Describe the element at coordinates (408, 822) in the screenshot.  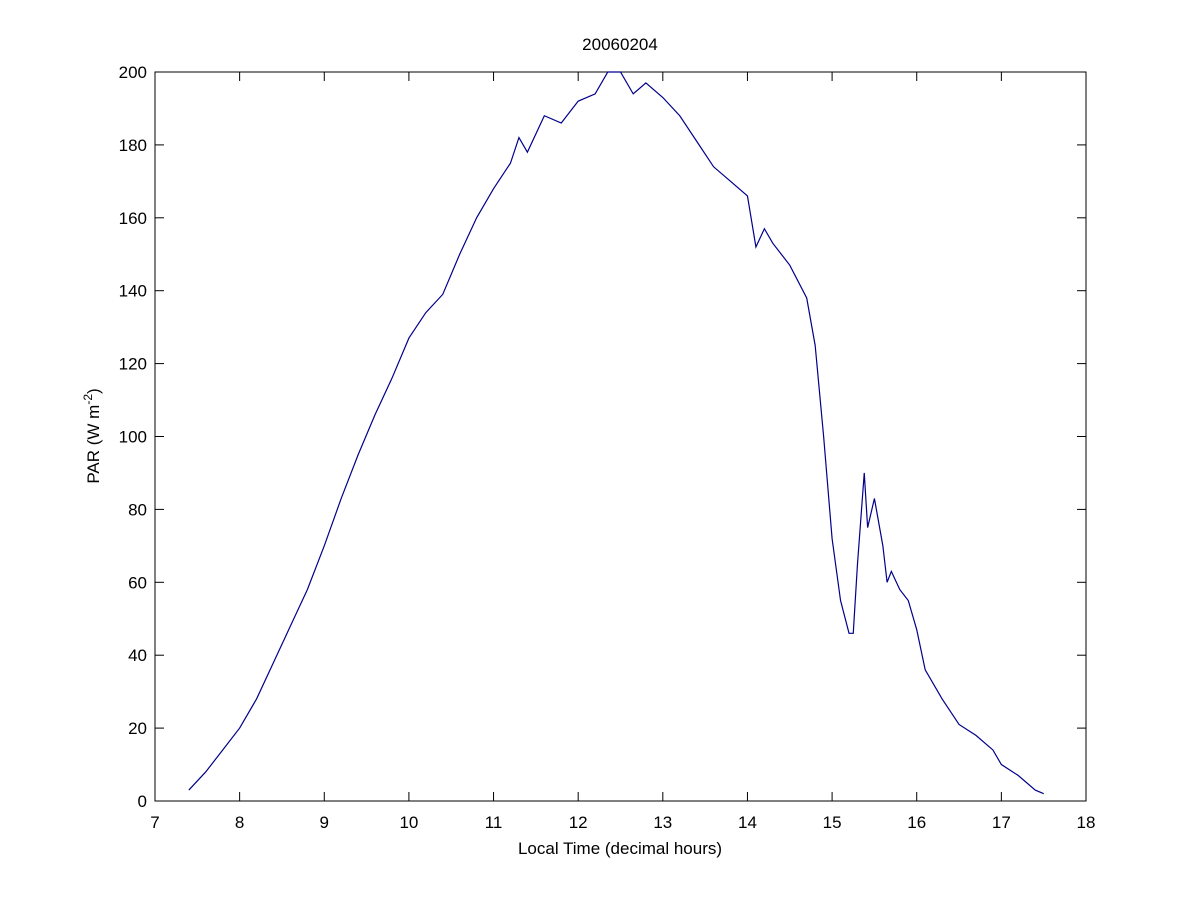
I see `x-tick-label: 10` at that location.